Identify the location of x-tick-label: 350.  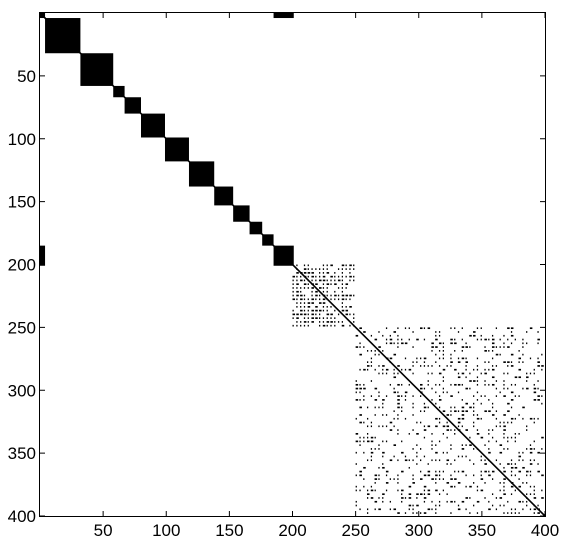
(482, 530).